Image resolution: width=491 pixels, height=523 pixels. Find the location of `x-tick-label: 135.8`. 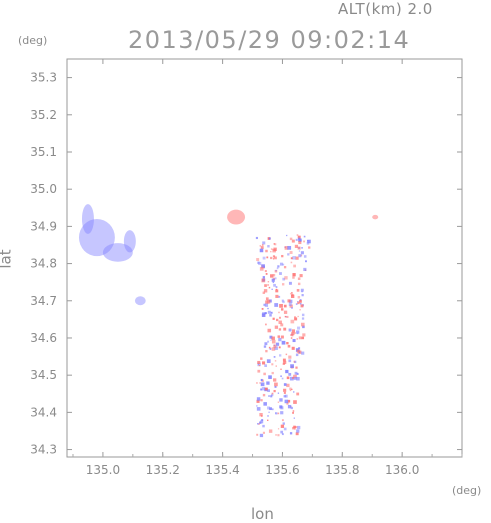

x-tick-label: 135.8 is located at coordinates (342, 470).